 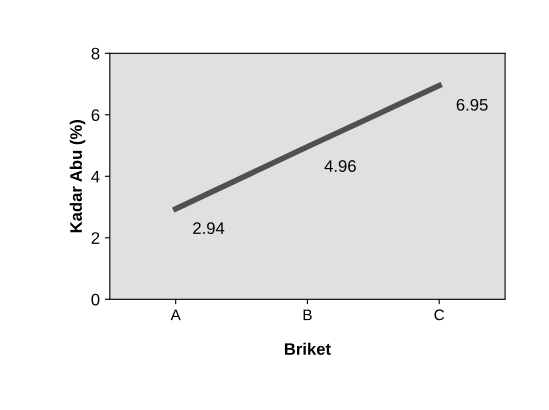 I want to click on x-tick-label: B, so click(x=308, y=315).